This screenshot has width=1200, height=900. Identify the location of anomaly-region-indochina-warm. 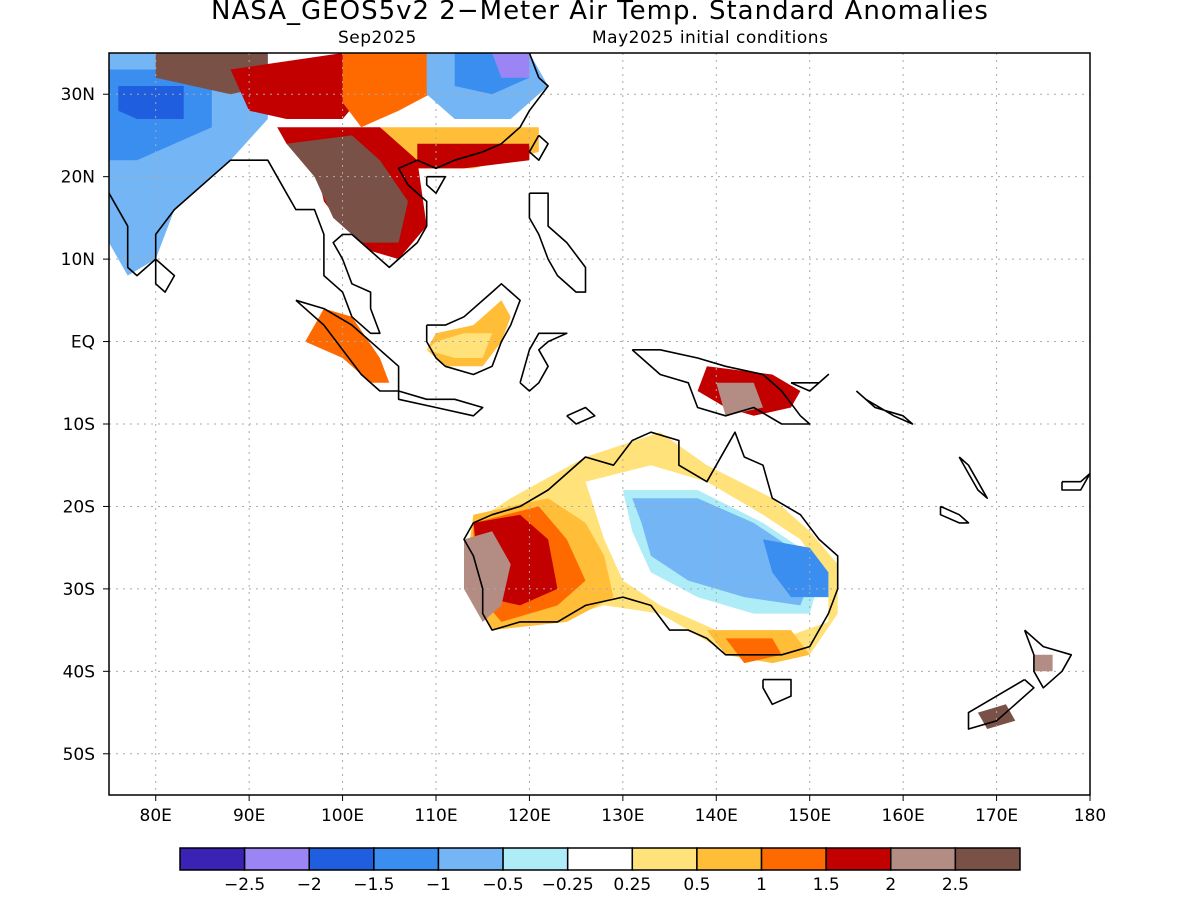
(347, 189).